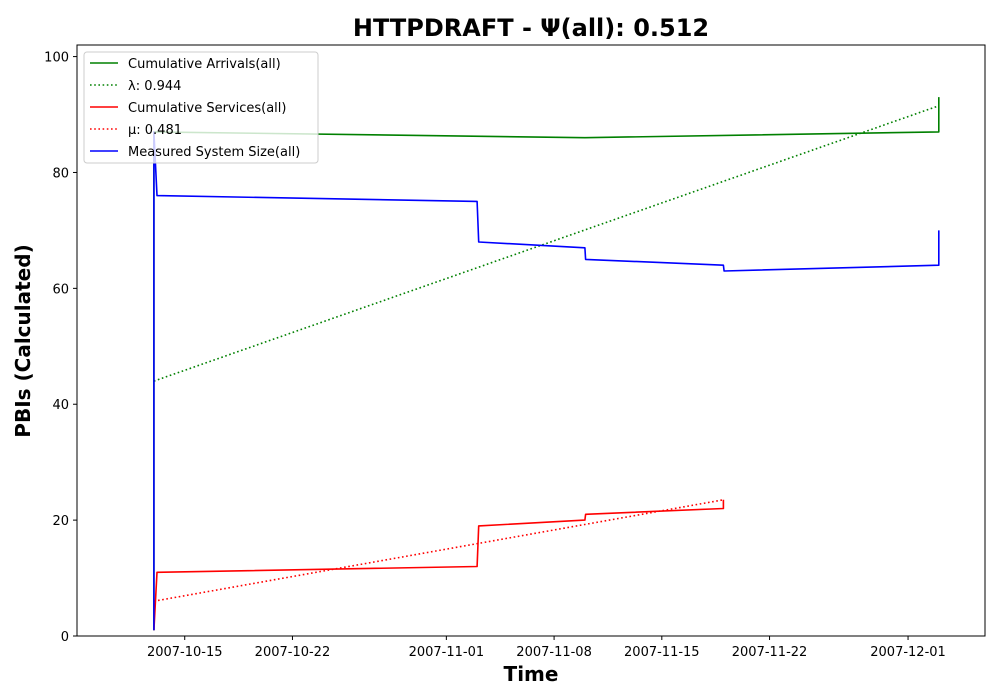 This screenshot has width=1000, height=700. Describe the element at coordinates (662, 652) in the screenshot. I see `x-tick-label: 2007-11-15` at that location.